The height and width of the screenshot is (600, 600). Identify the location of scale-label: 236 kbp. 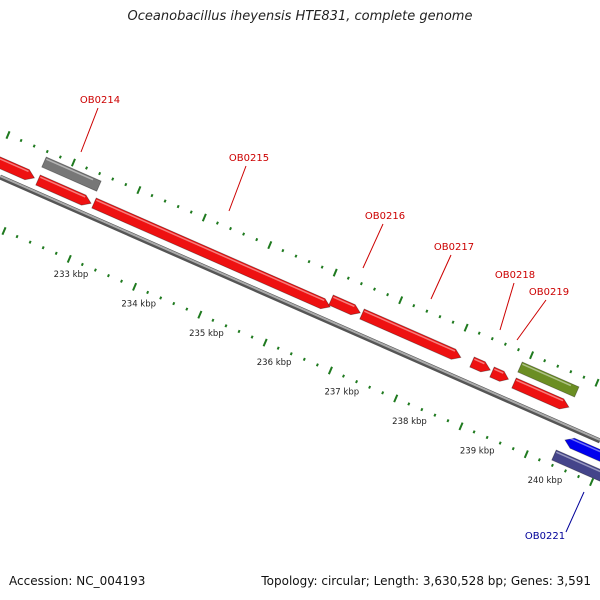
(274, 363).